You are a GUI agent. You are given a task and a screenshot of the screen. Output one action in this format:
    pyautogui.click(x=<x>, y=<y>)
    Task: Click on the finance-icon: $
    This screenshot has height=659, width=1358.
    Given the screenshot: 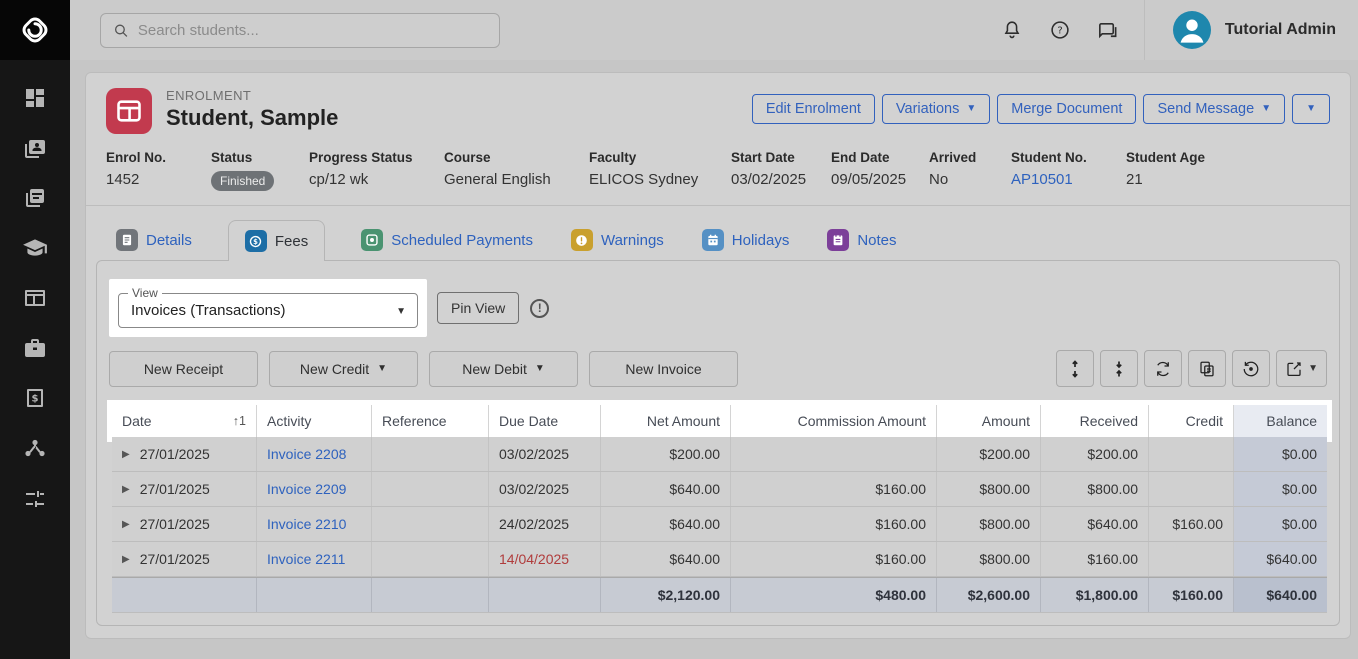 What is the action you would take?
    pyautogui.click(x=35, y=398)
    